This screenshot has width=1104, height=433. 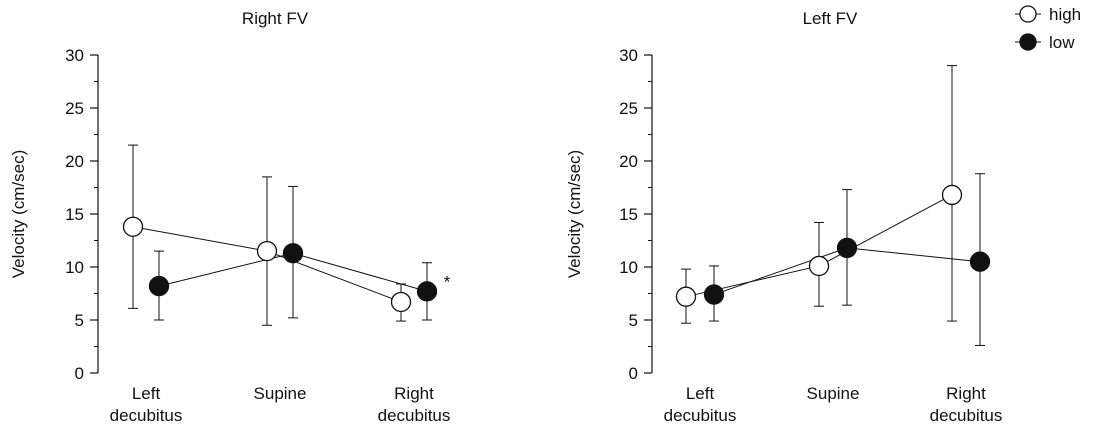 I want to click on legend-label: high, so click(x=1065, y=14).